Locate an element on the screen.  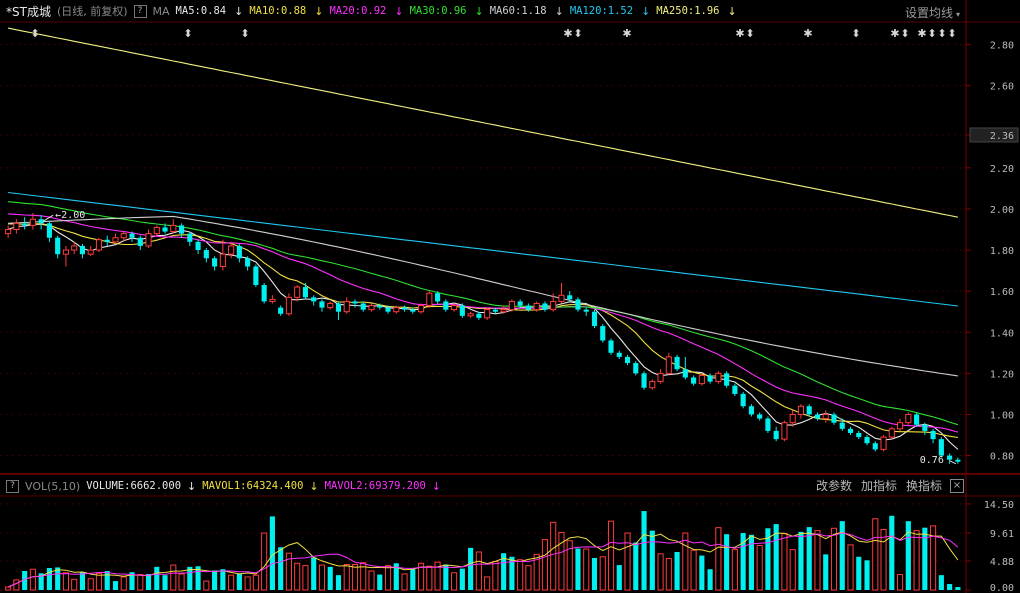
switch-indicator-button: 换指标 is located at coordinates (923, 486).